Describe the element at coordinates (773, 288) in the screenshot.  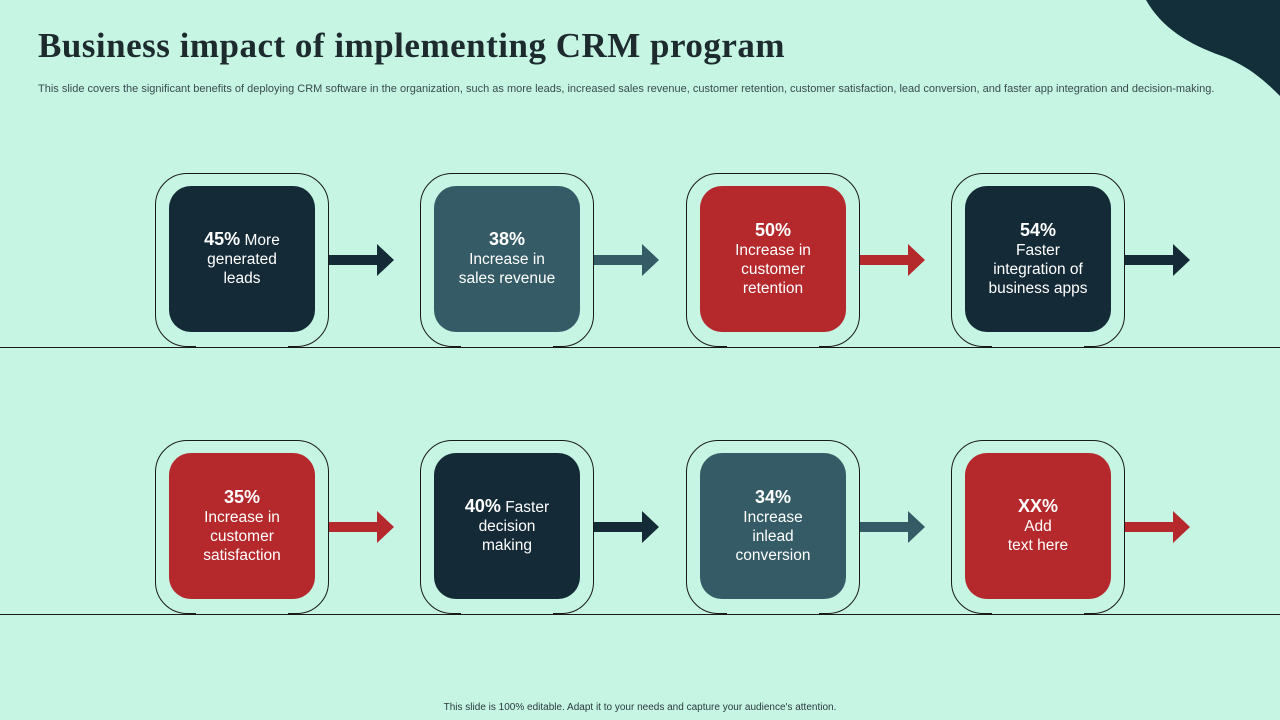
I see `card-text-line: retention` at that location.